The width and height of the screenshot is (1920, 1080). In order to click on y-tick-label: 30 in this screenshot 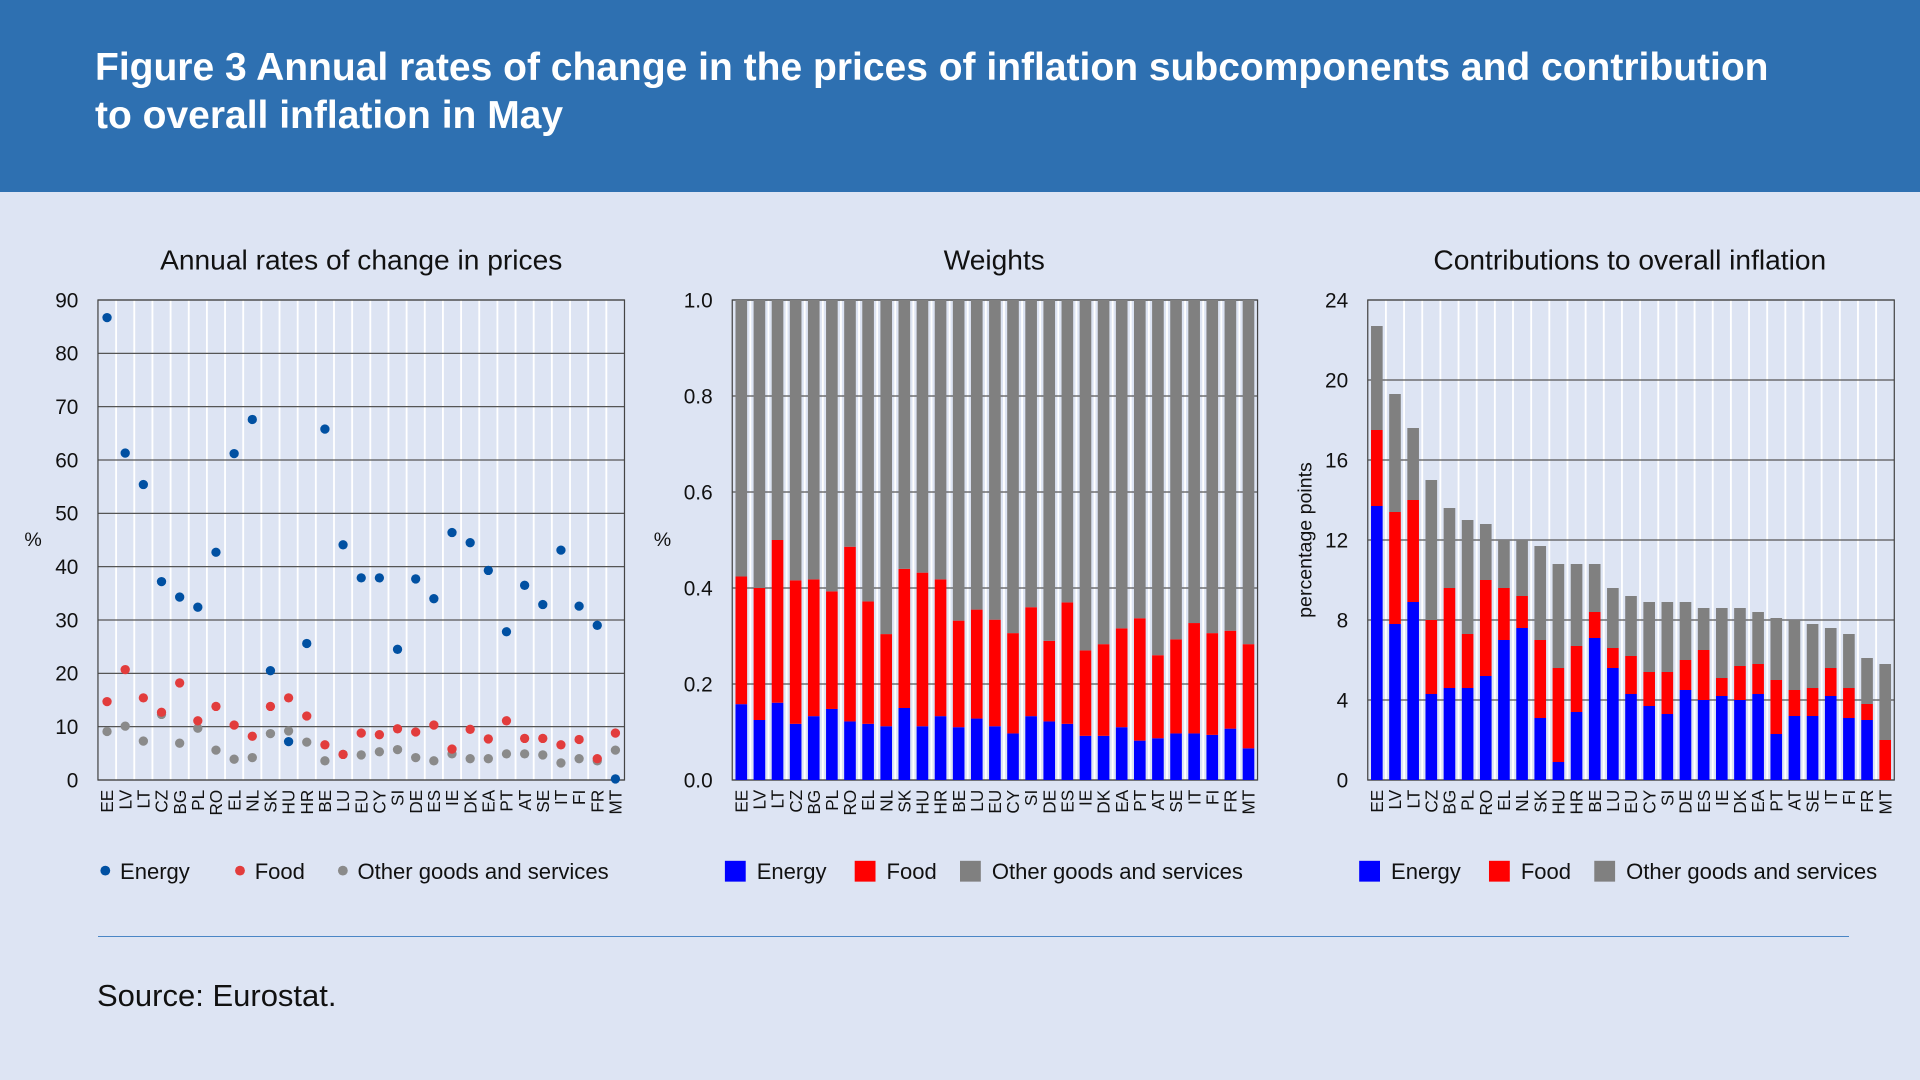, I will do `click(66, 620)`.